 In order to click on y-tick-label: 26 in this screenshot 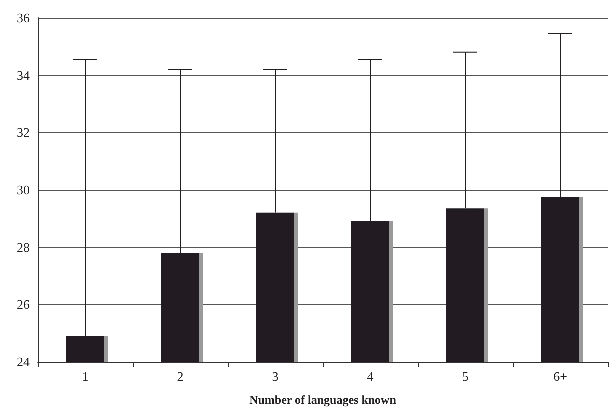, I will do `click(23, 304)`.